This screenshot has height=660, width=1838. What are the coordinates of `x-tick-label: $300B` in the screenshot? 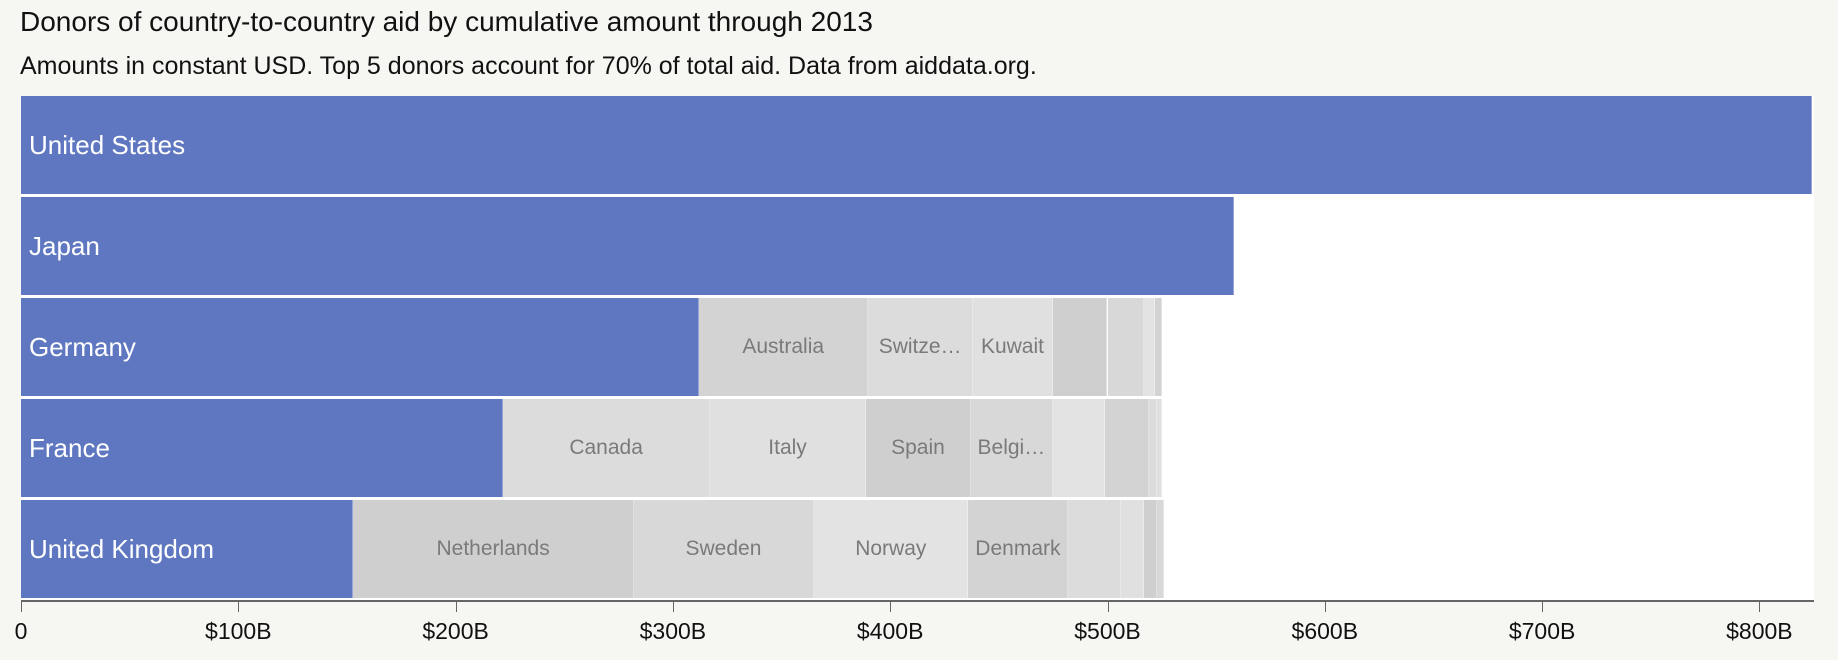 It's located at (673, 631).